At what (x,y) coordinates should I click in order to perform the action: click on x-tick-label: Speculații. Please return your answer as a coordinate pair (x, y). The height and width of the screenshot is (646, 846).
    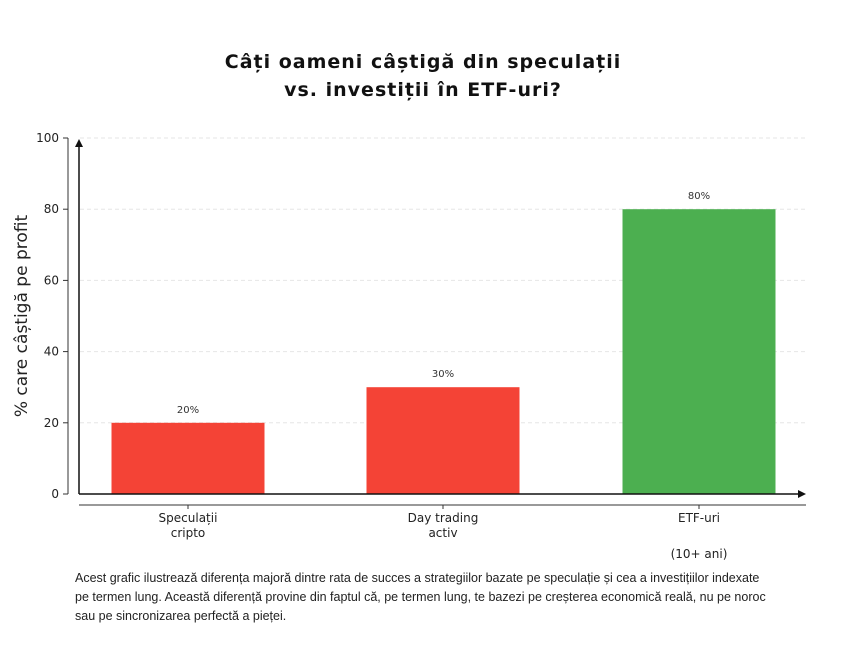
    Looking at the image, I should click on (188, 518).